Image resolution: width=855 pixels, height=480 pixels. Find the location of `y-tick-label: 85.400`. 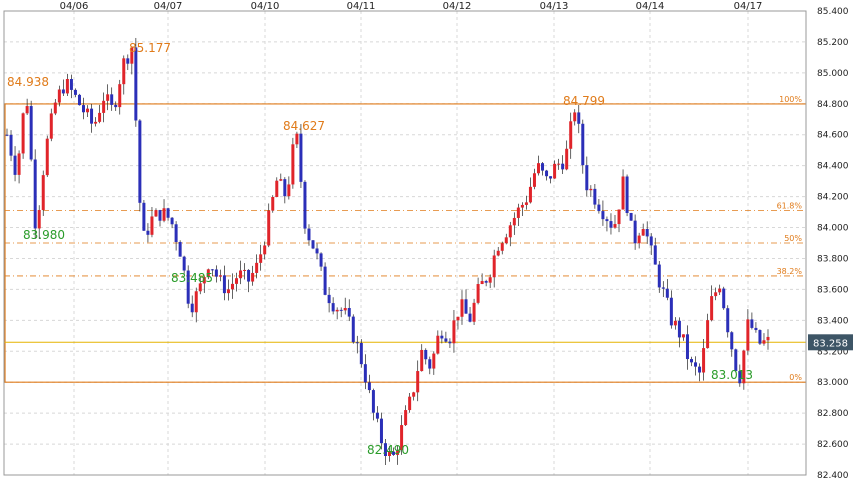

y-tick-label: 85.400 is located at coordinates (833, 12).